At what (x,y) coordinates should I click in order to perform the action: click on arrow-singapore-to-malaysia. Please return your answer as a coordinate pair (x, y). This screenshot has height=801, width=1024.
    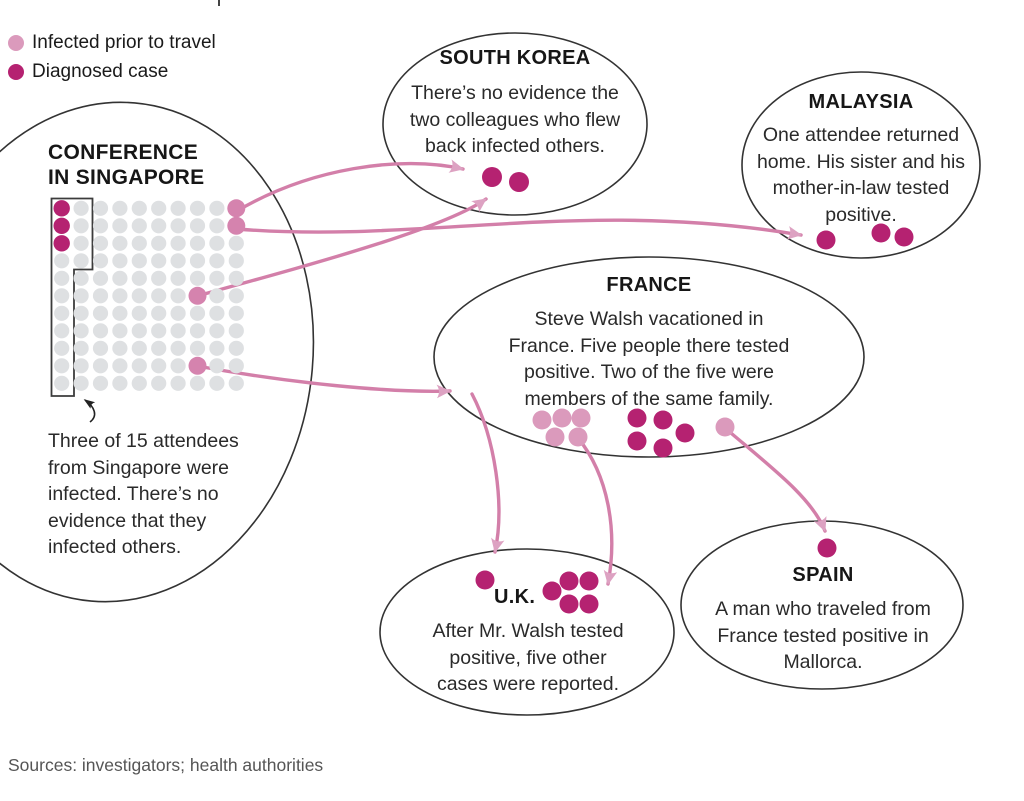
    Looking at the image, I should click on (519, 229).